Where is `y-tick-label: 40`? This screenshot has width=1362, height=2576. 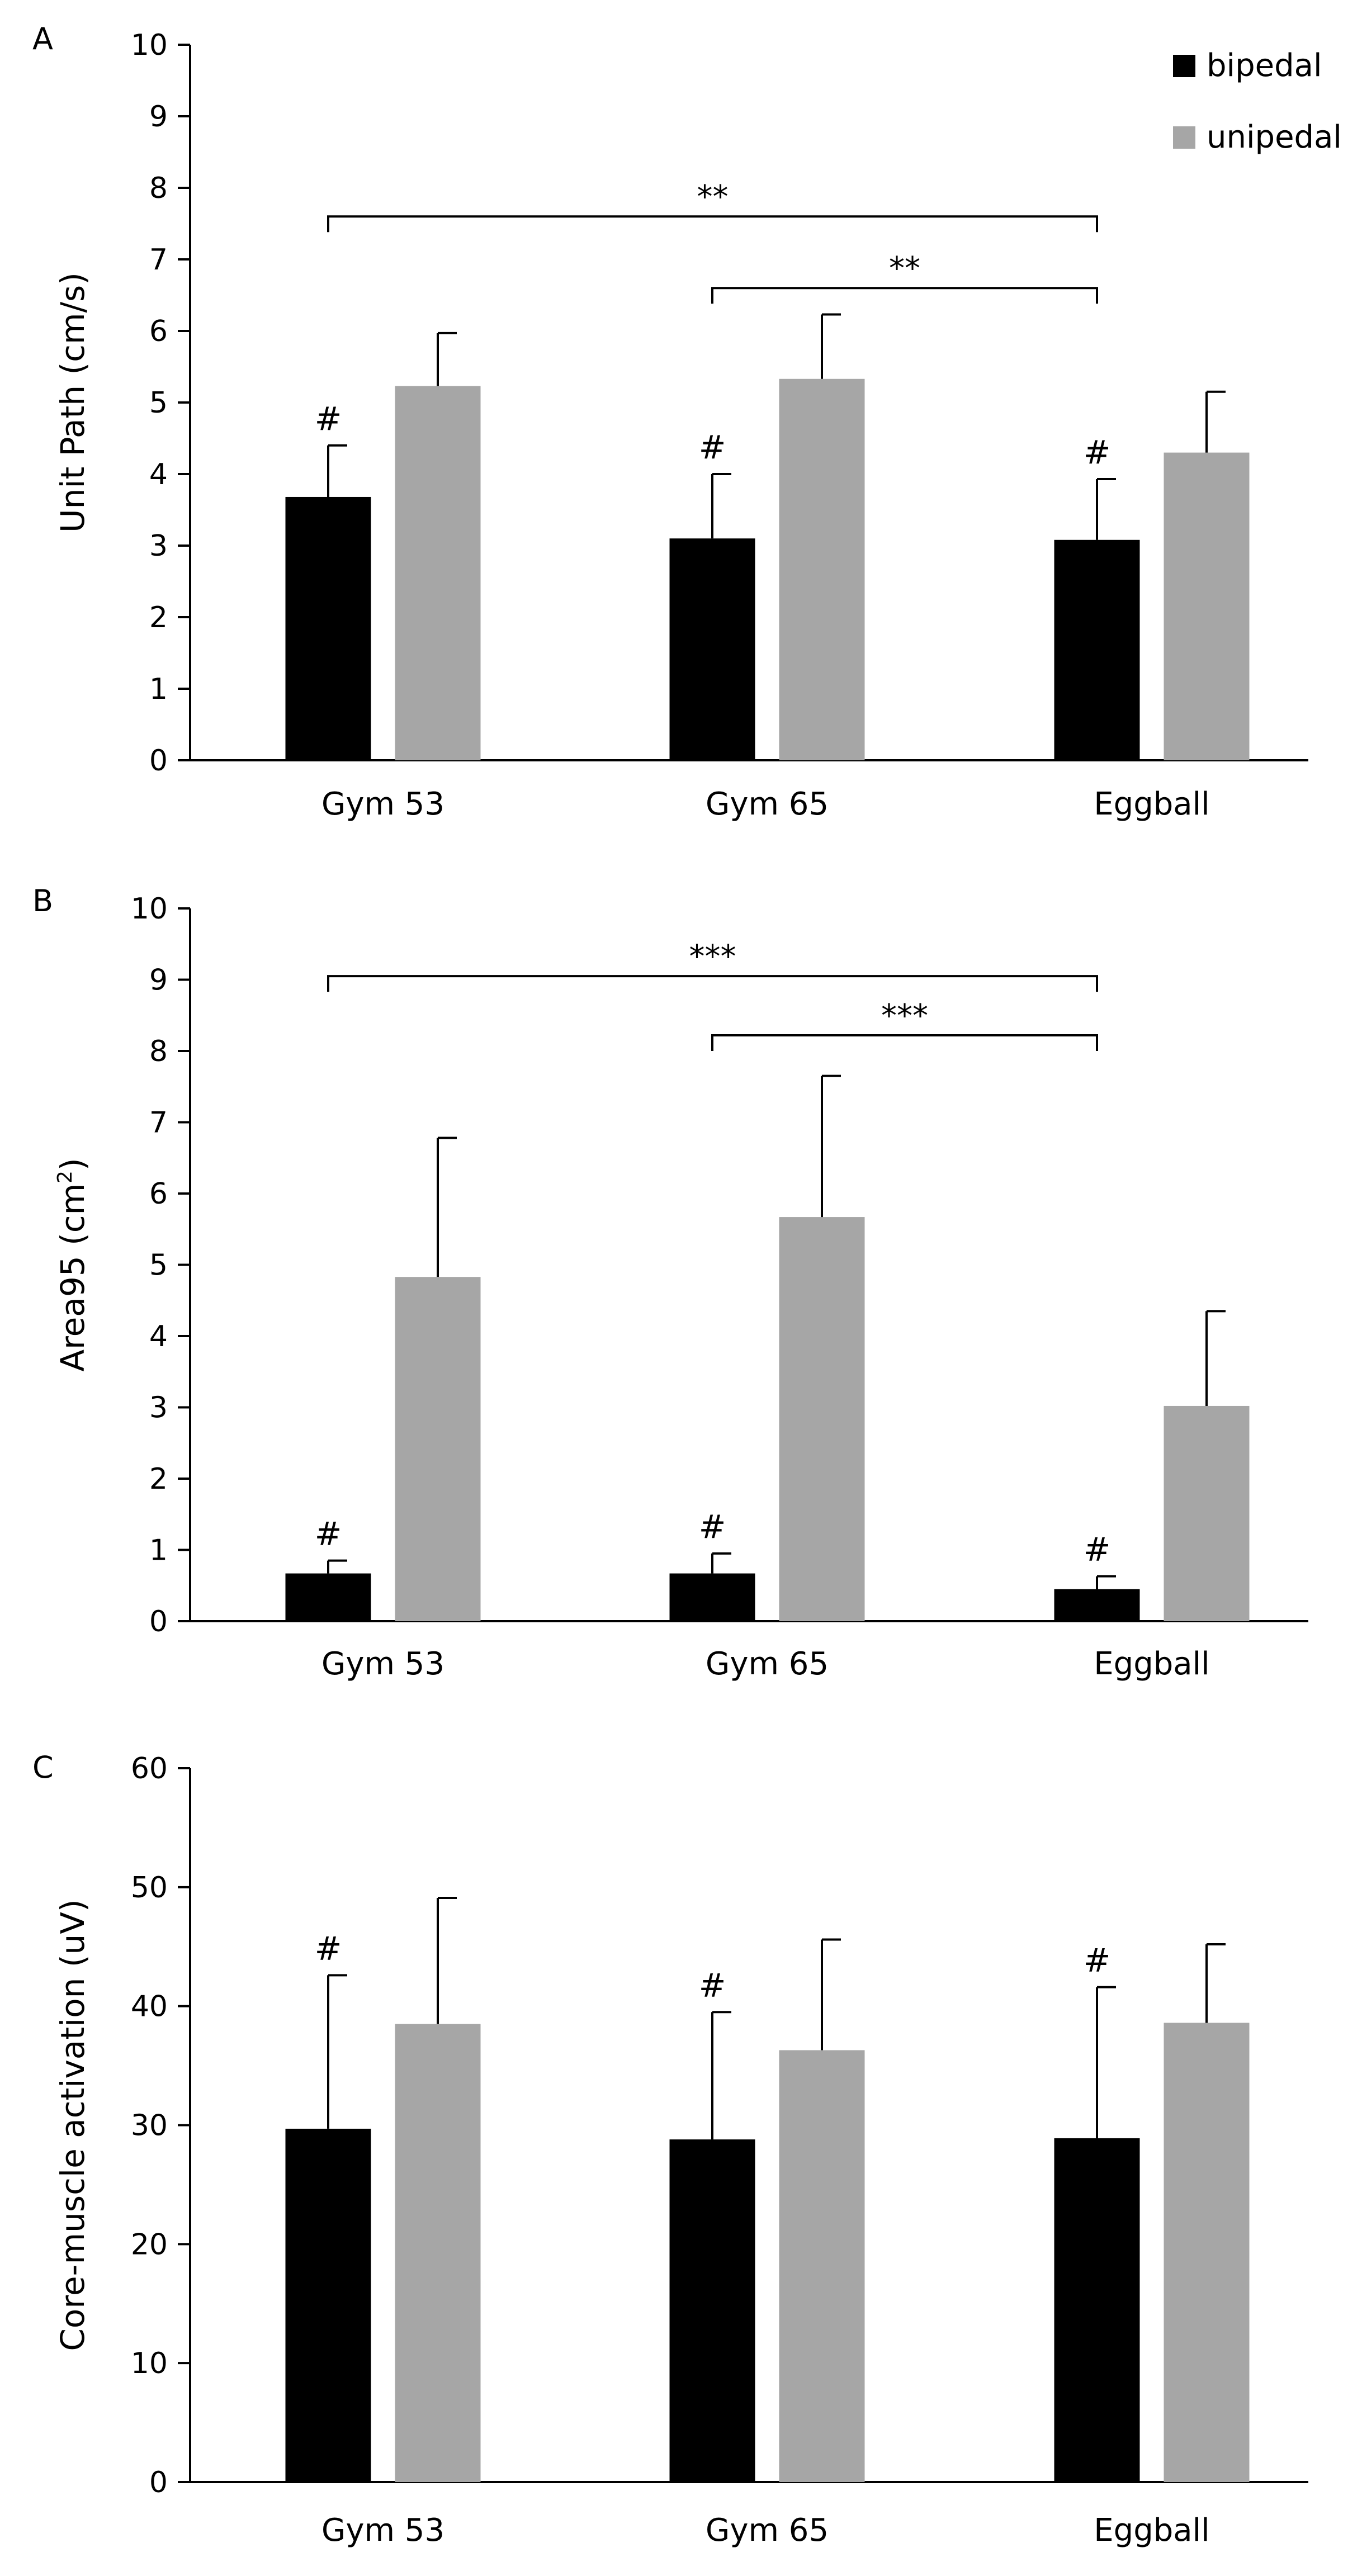
y-tick-label: 40 is located at coordinates (149, 2007).